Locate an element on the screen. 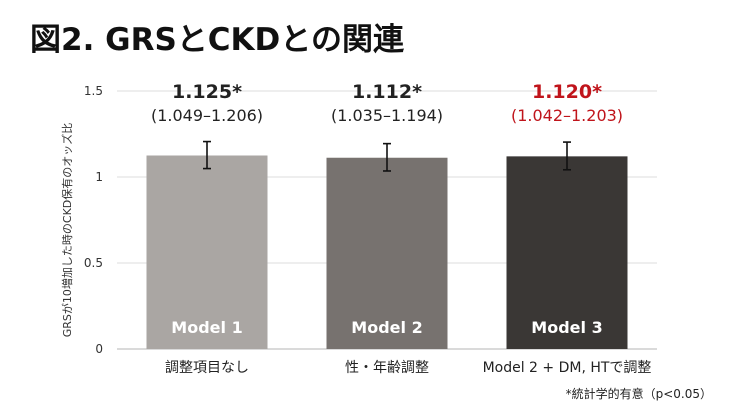 The width and height of the screenshot is (730, 410). y-axis-ticks: 0 0.5 1 1.5 is located at coordinates (93, 220).